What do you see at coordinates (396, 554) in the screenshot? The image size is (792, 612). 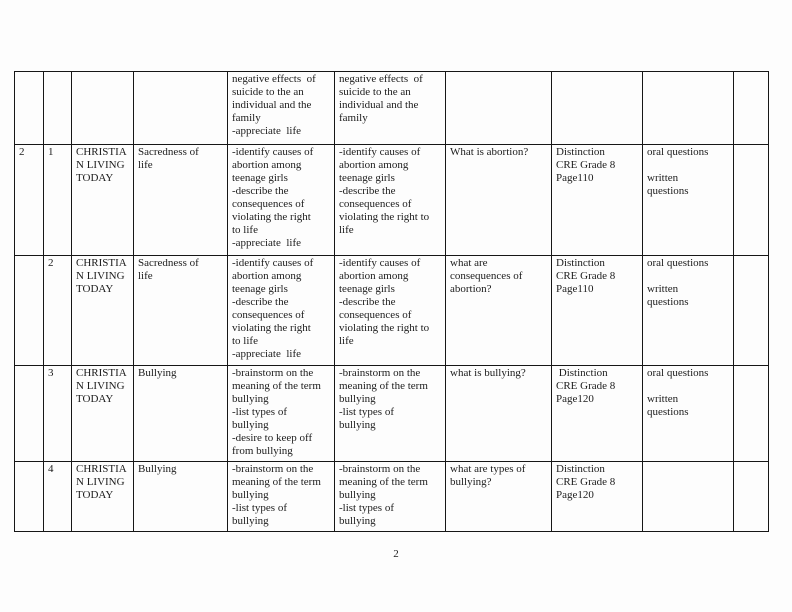 I see `page-number: 2` at bounding box center [396, 554].